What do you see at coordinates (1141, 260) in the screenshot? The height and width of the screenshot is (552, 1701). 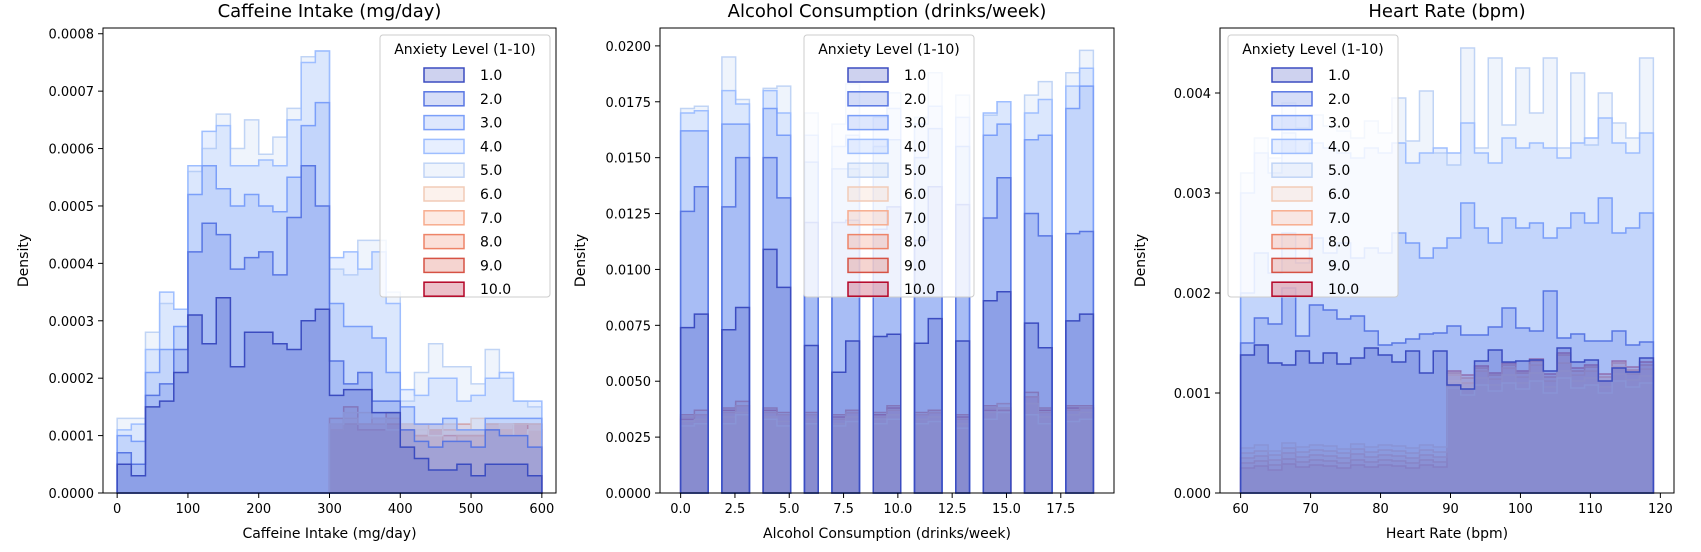 I see `chart-3-ylabel: Density` at bounding box center [1141, 260].